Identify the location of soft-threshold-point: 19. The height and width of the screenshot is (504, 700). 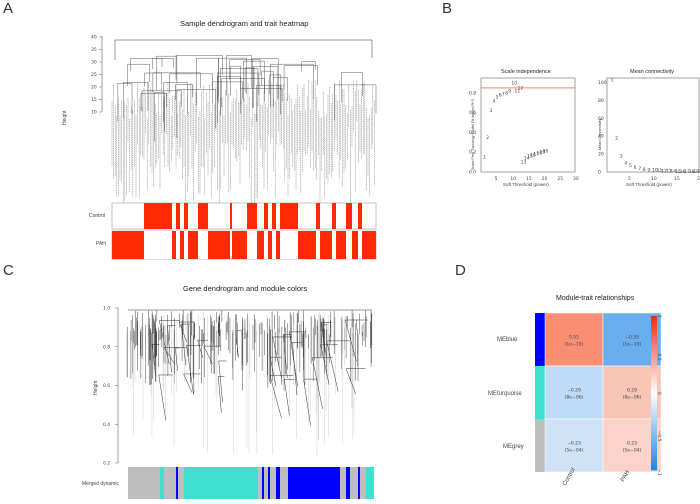
(543, 153).